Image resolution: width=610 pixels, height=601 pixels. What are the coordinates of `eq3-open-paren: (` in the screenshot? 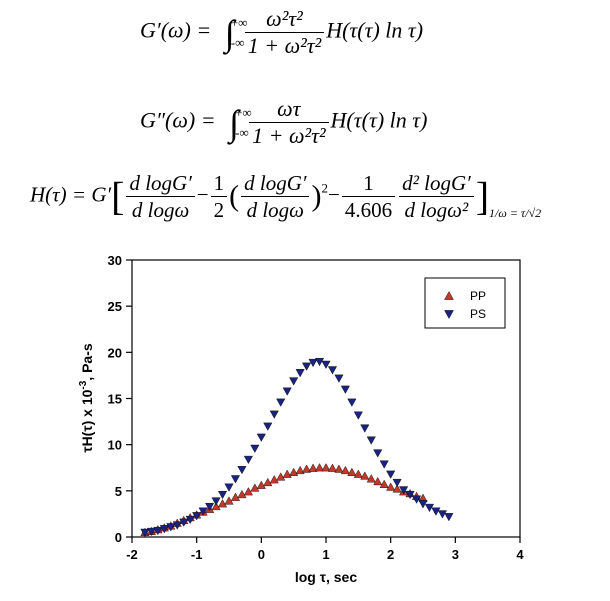 It's located at (234, 196).